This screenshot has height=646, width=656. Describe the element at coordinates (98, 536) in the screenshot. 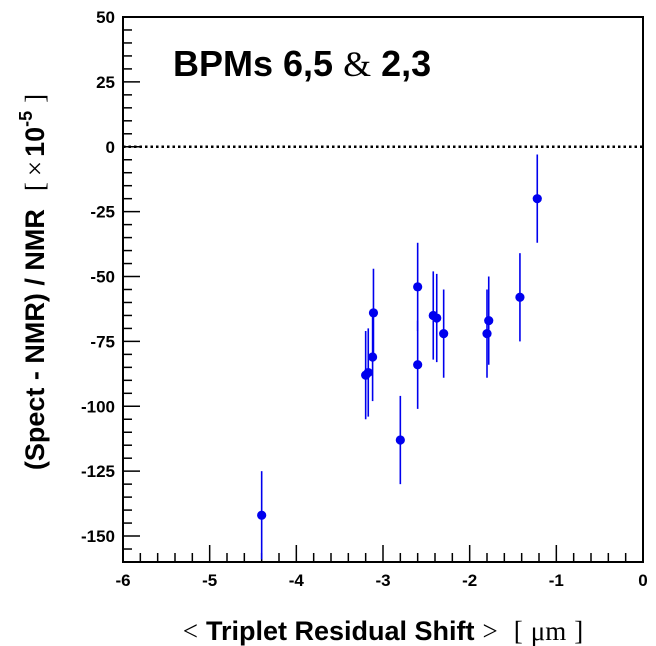

I see `y-tick-label: -150` at that location.